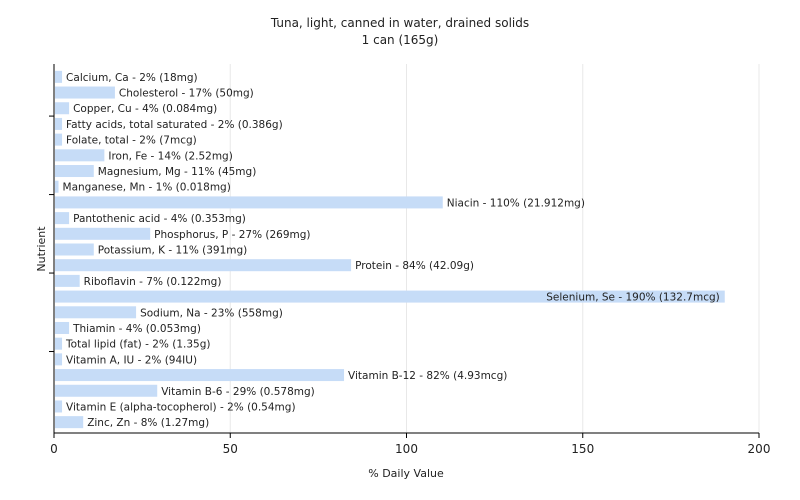  I want to click on bar-label: Cholesterol - 17% (50mg), so click(186, 94).